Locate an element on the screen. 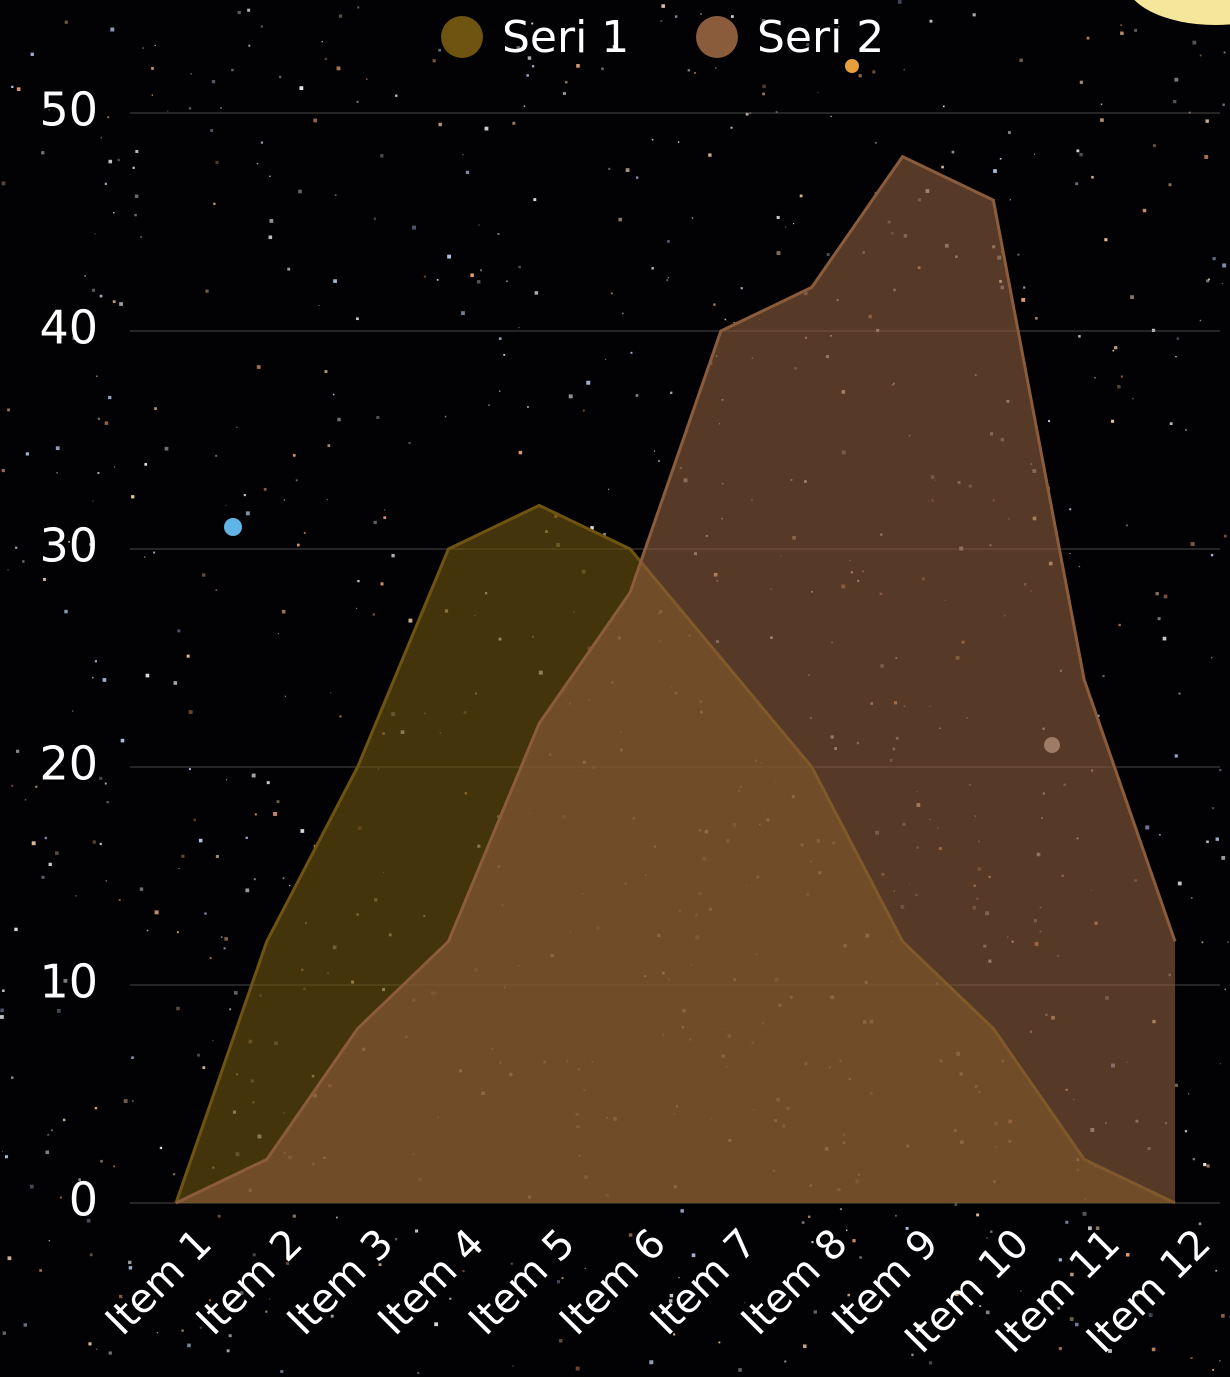  legend-label: Seri 1 is located at coordinates (565, 37).